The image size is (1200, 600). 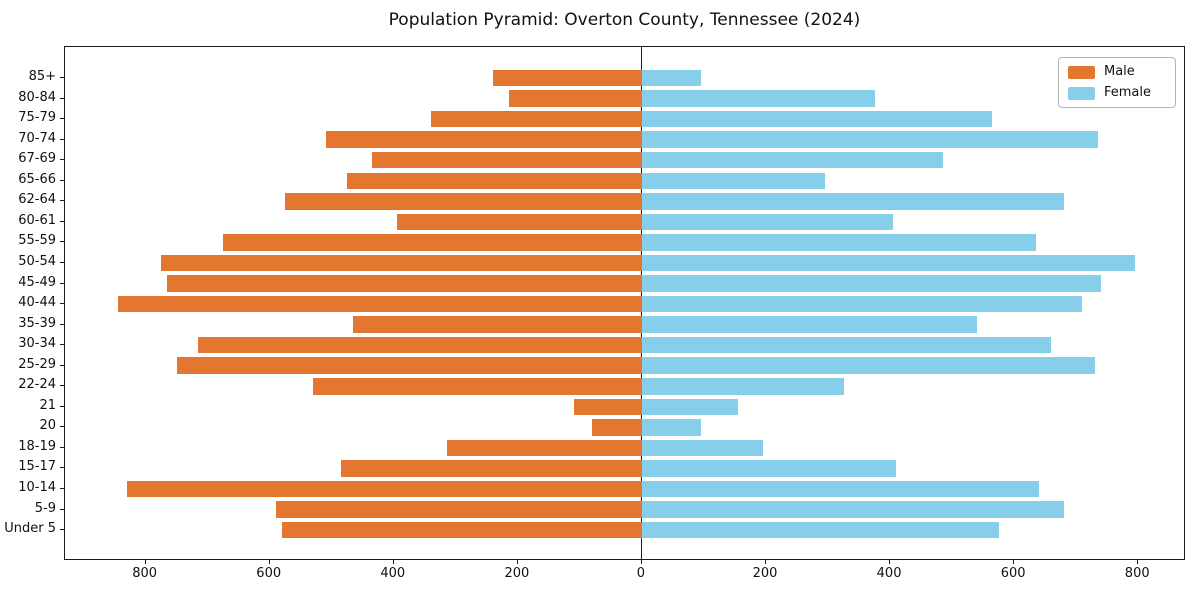 What do you see at coordinates (671, 78) in the screenshot?
I see `bar-female-85+` at bounding box center [671, 78].